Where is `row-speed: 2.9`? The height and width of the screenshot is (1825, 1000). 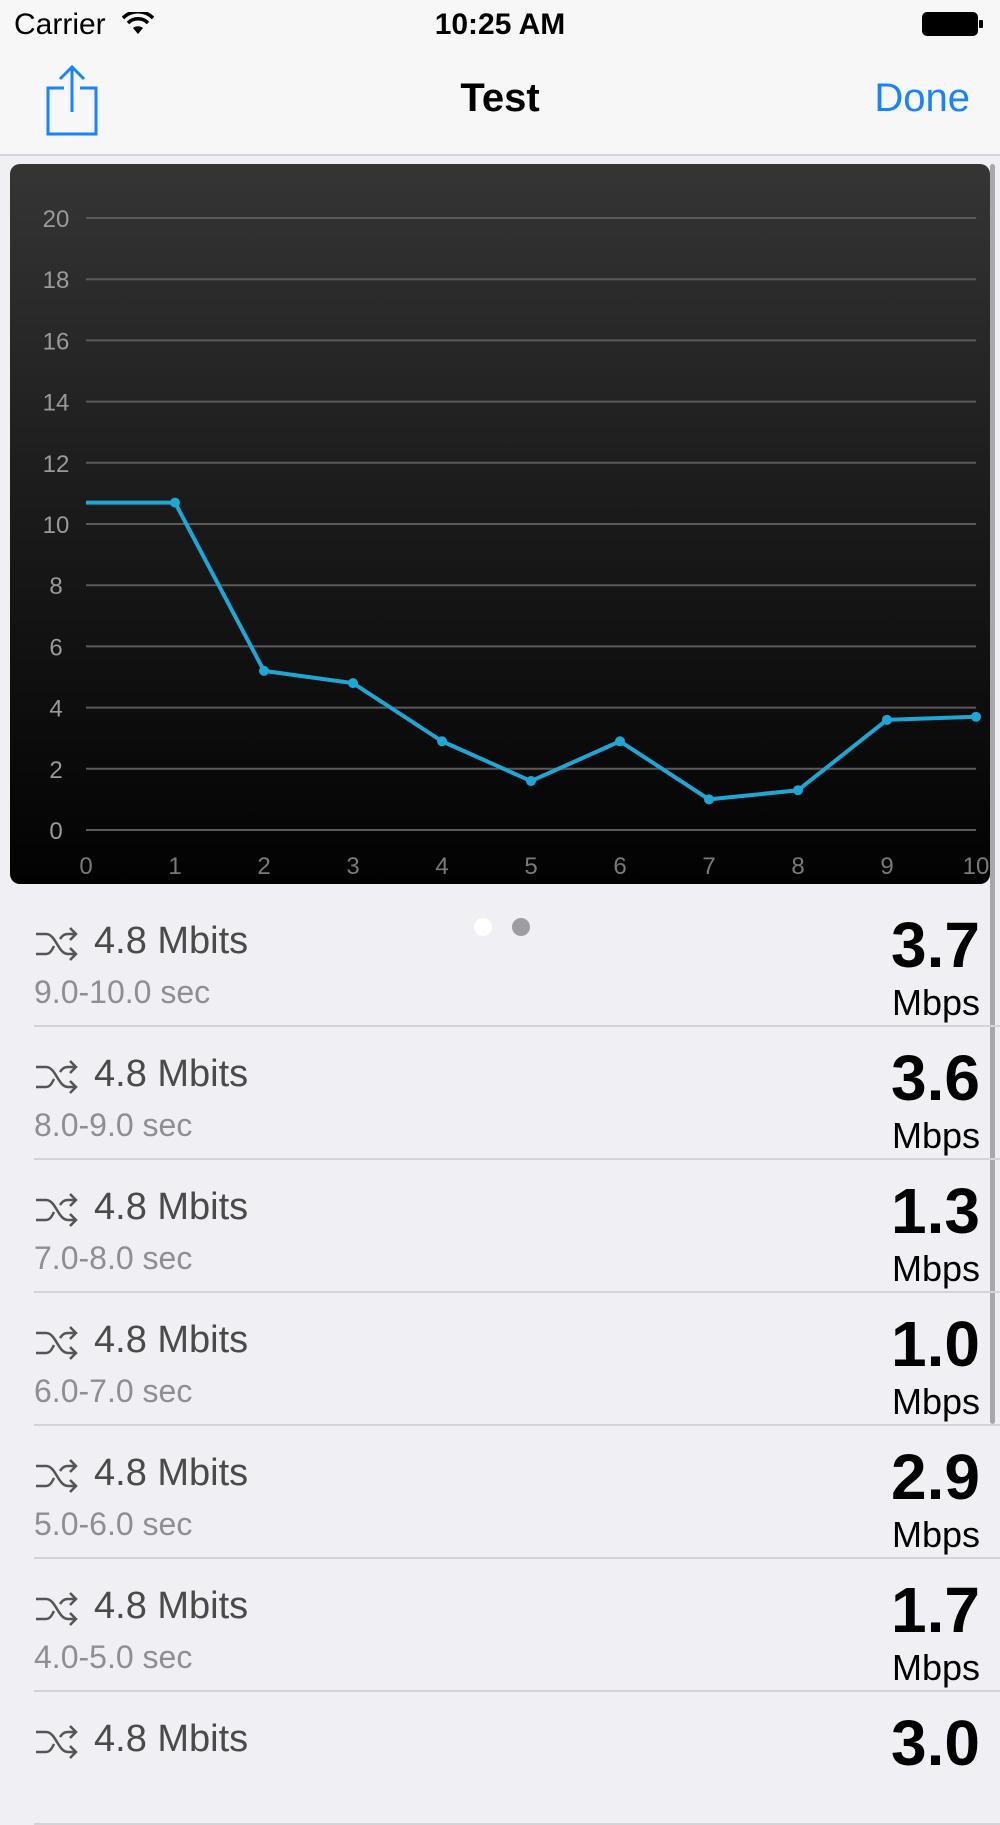
row-speed: 2.9 is located at coordinates (935, 1477).